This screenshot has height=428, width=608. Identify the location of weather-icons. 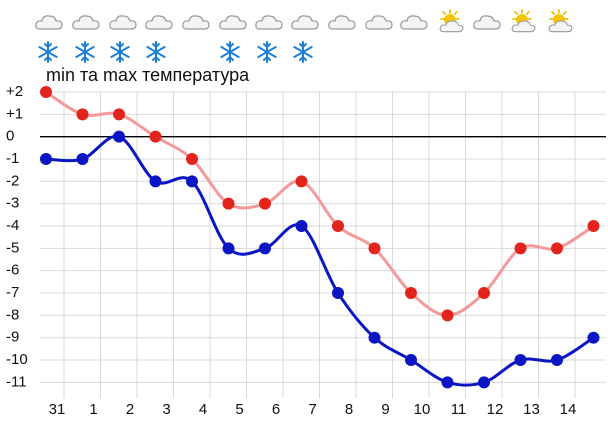
(304, 35).